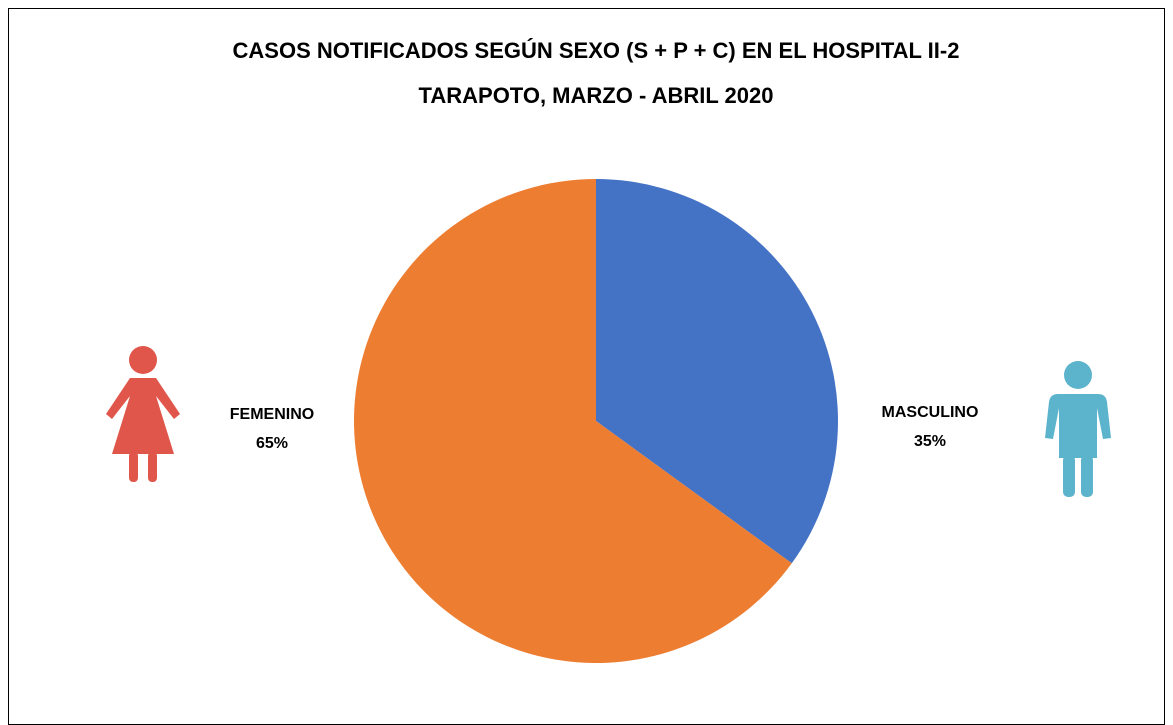 Image resolution: width=1173 pixels, height=725 pixels. Describe the element at coordinates (596, 95) in the screenshot. I see `chart-title: TARAPOTO, MARZO - ABRIL 2020` at that location.